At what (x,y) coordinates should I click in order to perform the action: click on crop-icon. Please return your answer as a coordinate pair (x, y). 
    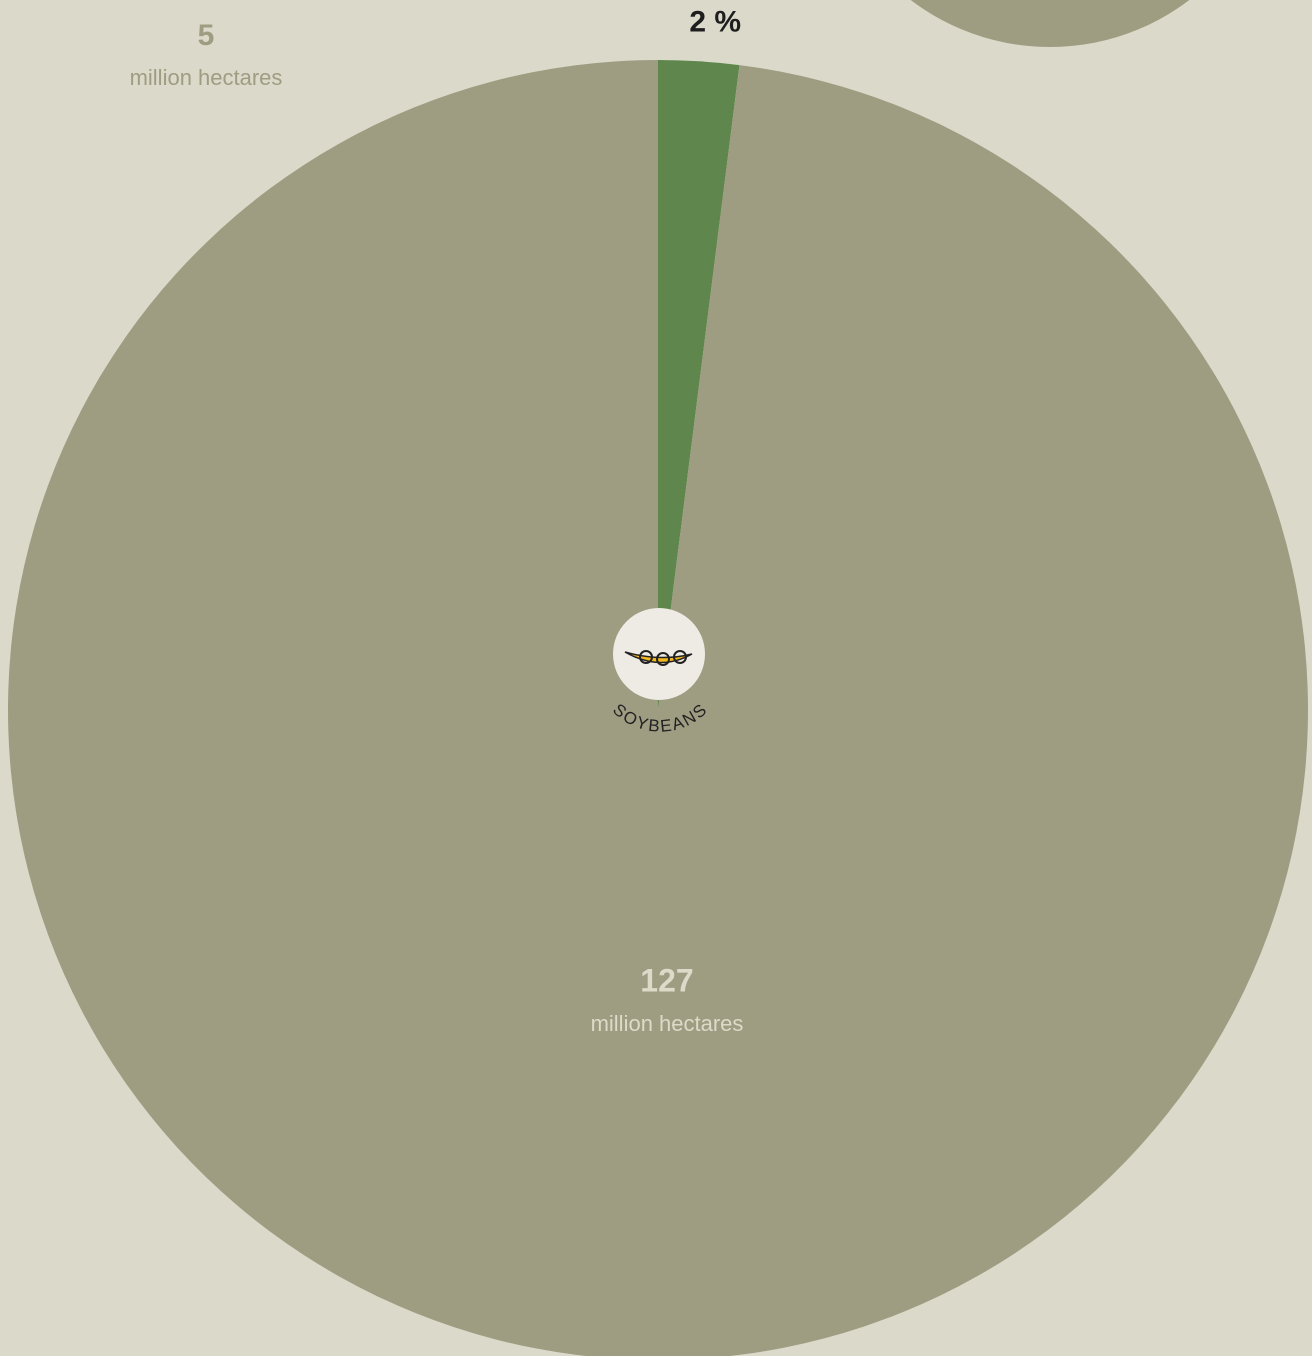
    Looking at the image, I should click on (659, 654).